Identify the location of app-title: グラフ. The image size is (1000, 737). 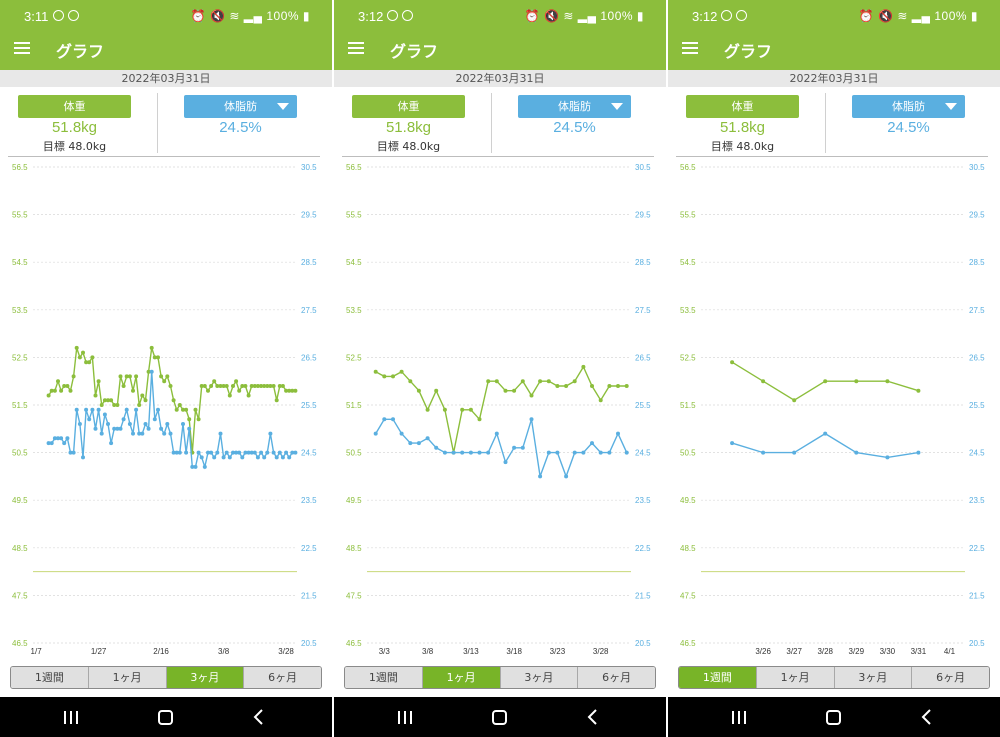
(748, 51).